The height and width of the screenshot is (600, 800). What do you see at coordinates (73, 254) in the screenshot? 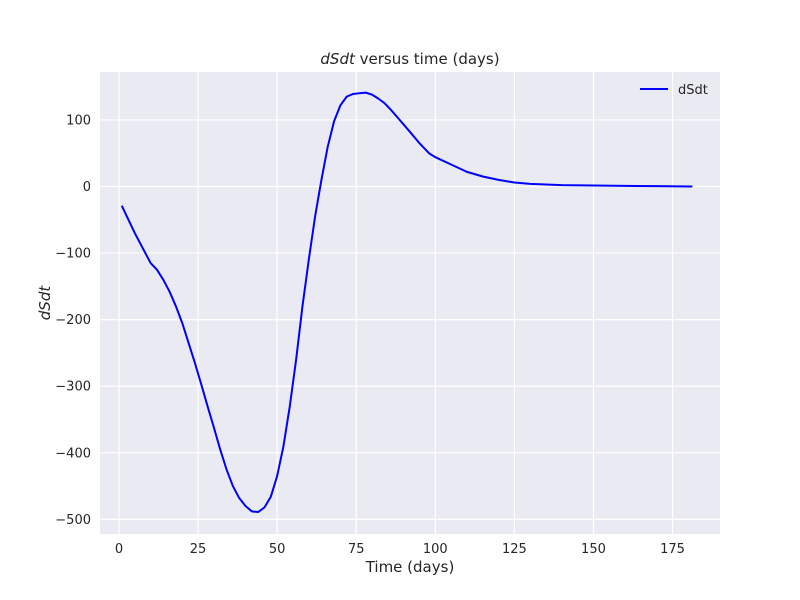
I see `y-tick-label: −100` at bounding box center [73, 254].